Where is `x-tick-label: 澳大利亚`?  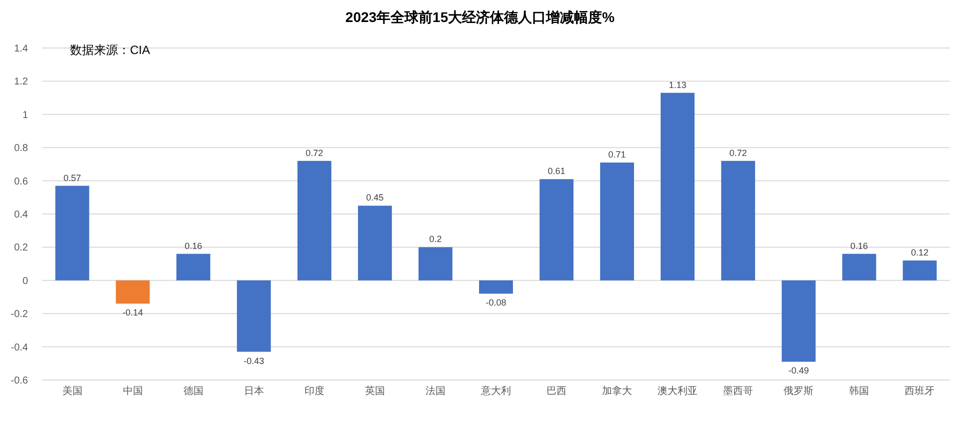 x-tick-label: 澳大利亚 is located at coordinates (678, 391).